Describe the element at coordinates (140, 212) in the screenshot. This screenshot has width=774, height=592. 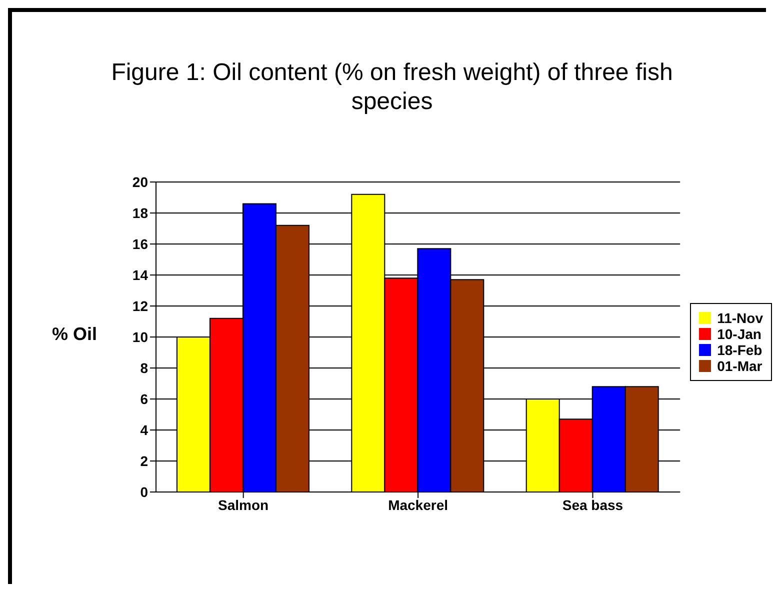
I see `y-tick-label: 18` at that location.